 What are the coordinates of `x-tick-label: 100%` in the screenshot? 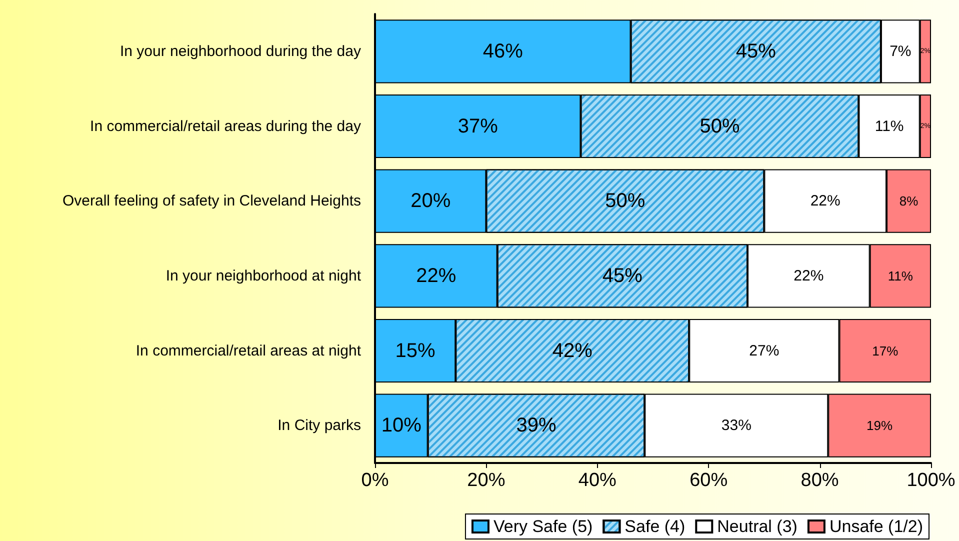 It's located at (931, 480).